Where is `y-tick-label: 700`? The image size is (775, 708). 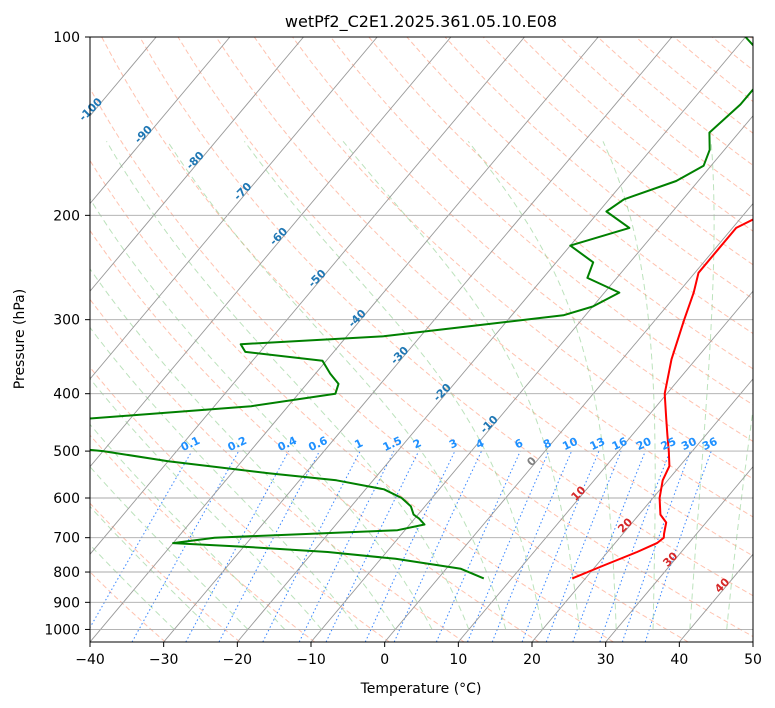
y-tick-label: 700 is located at coordinates (66, 539).